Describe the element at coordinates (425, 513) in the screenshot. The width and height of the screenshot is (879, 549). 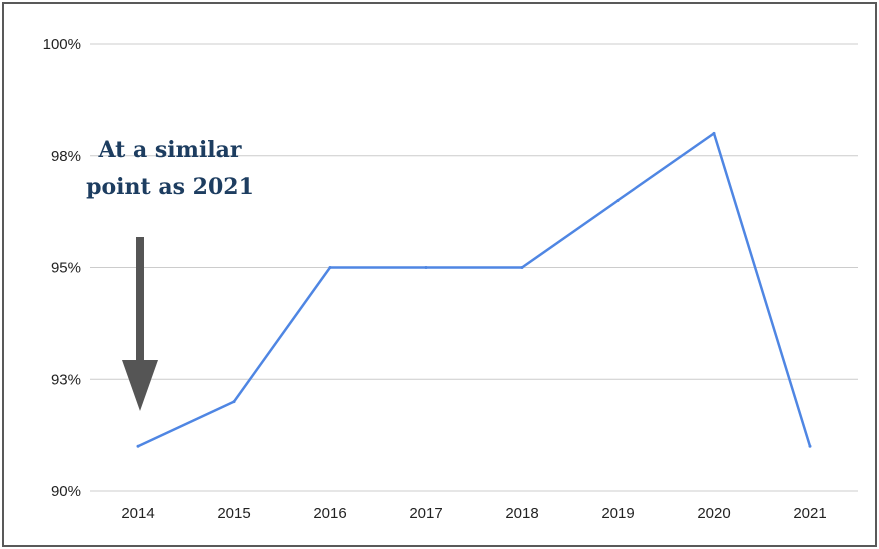
I see `x-tick-label: 2017` at that location.